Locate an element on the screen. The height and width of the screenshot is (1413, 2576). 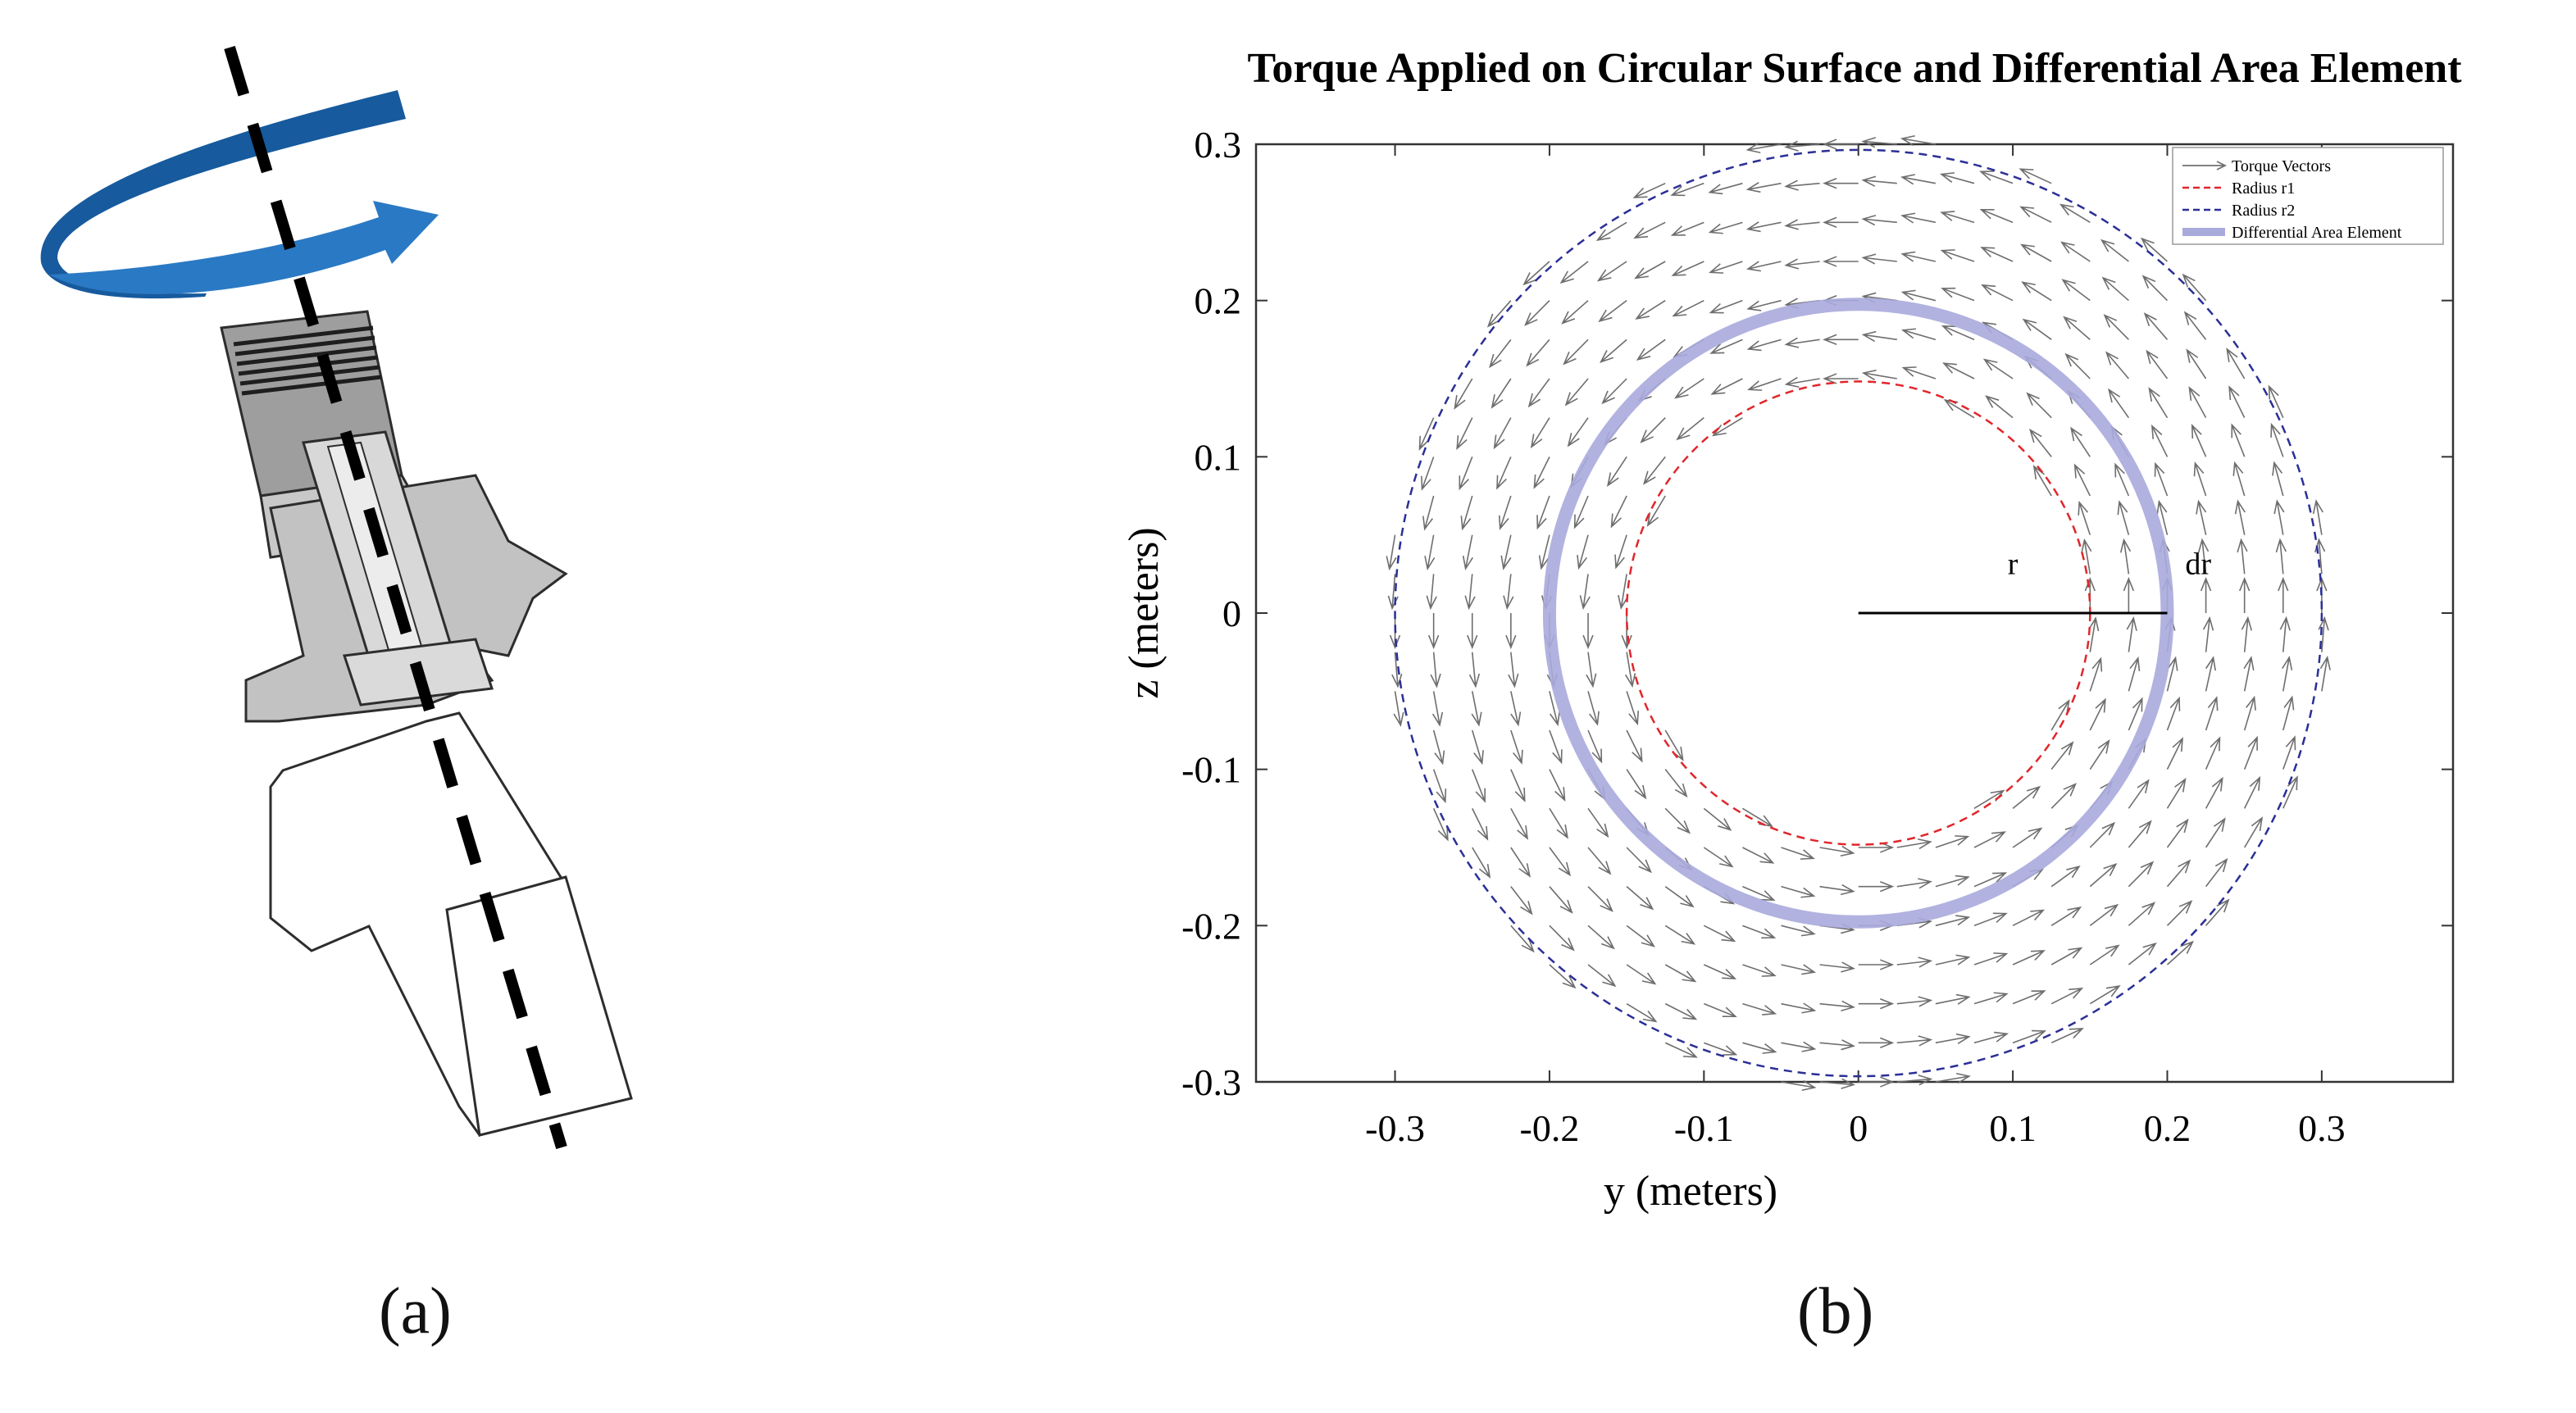
legend-label: Torque Vectors is located at coordinates (2281, 166).